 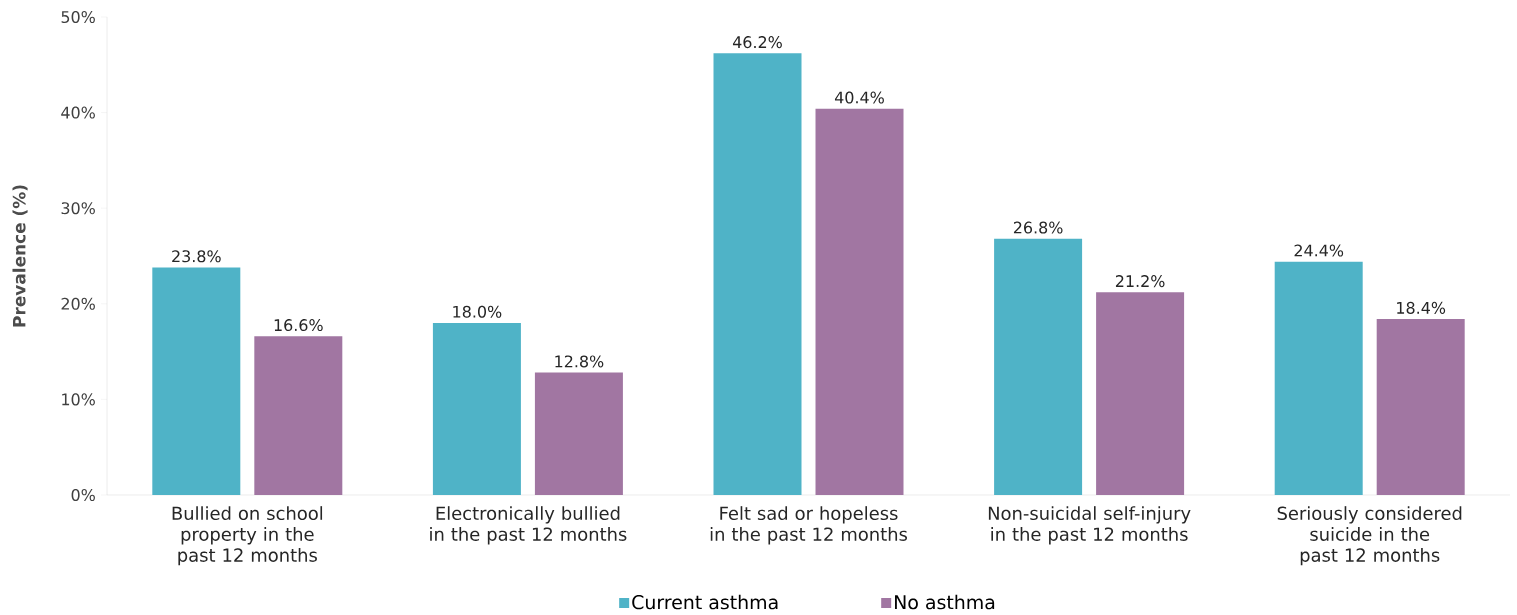 I want to click on y-tick-label: 30%, so click(x=78, y=208).